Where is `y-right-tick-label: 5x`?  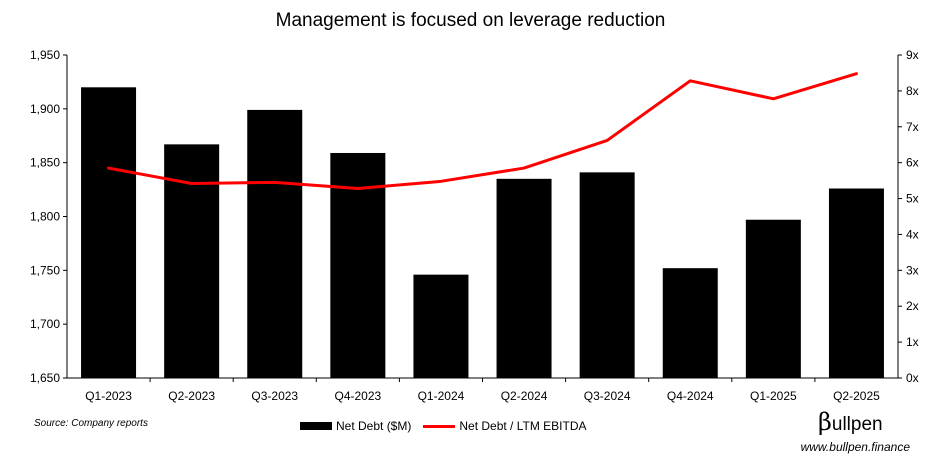
y-right-tick-label: 5x is located at coordinates (912, 199).